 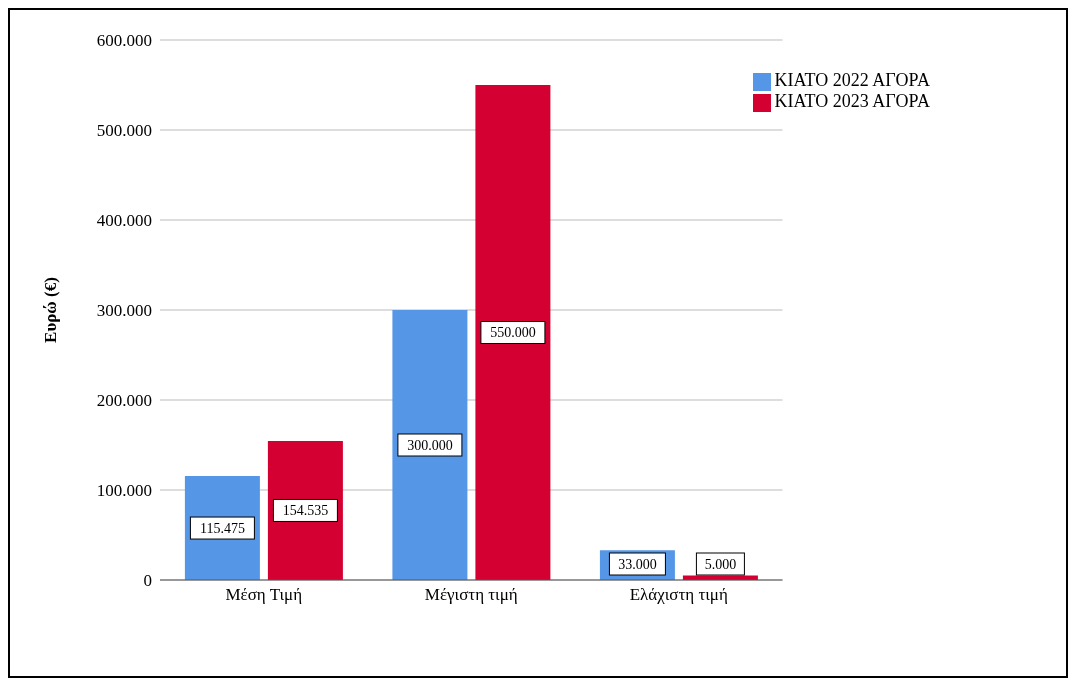 I want to click on y-tick-label: 300.000, so click(x=124, y=311).